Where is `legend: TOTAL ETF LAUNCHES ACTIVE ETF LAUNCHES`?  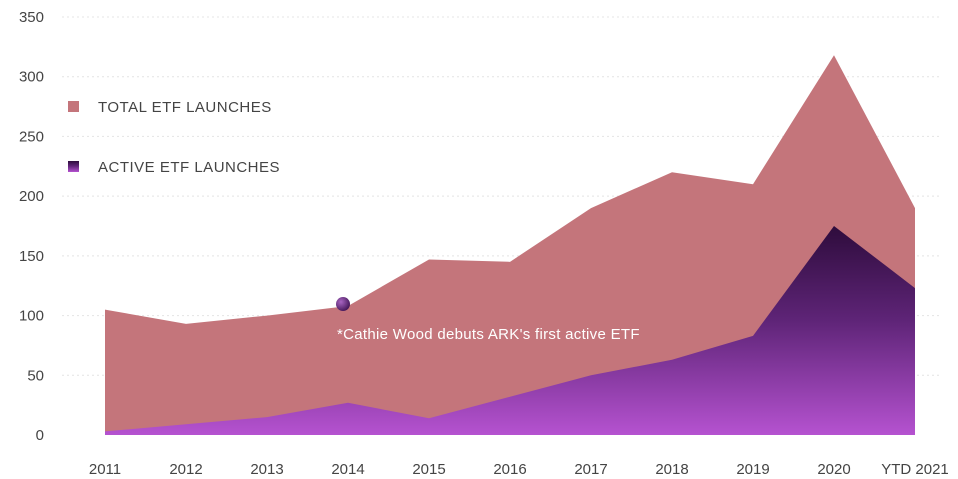 legend: TOTAL ETF LAUNCHES ACTIVE ETF LAUNCHES is located at coordinates (174, 137).